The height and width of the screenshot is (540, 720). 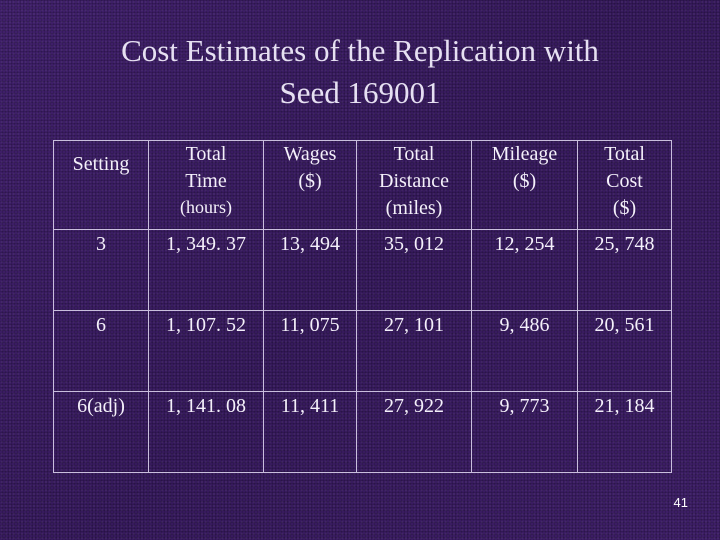 I want to click on cell-total-cost: 20, 561, so click(x=624, y=351).